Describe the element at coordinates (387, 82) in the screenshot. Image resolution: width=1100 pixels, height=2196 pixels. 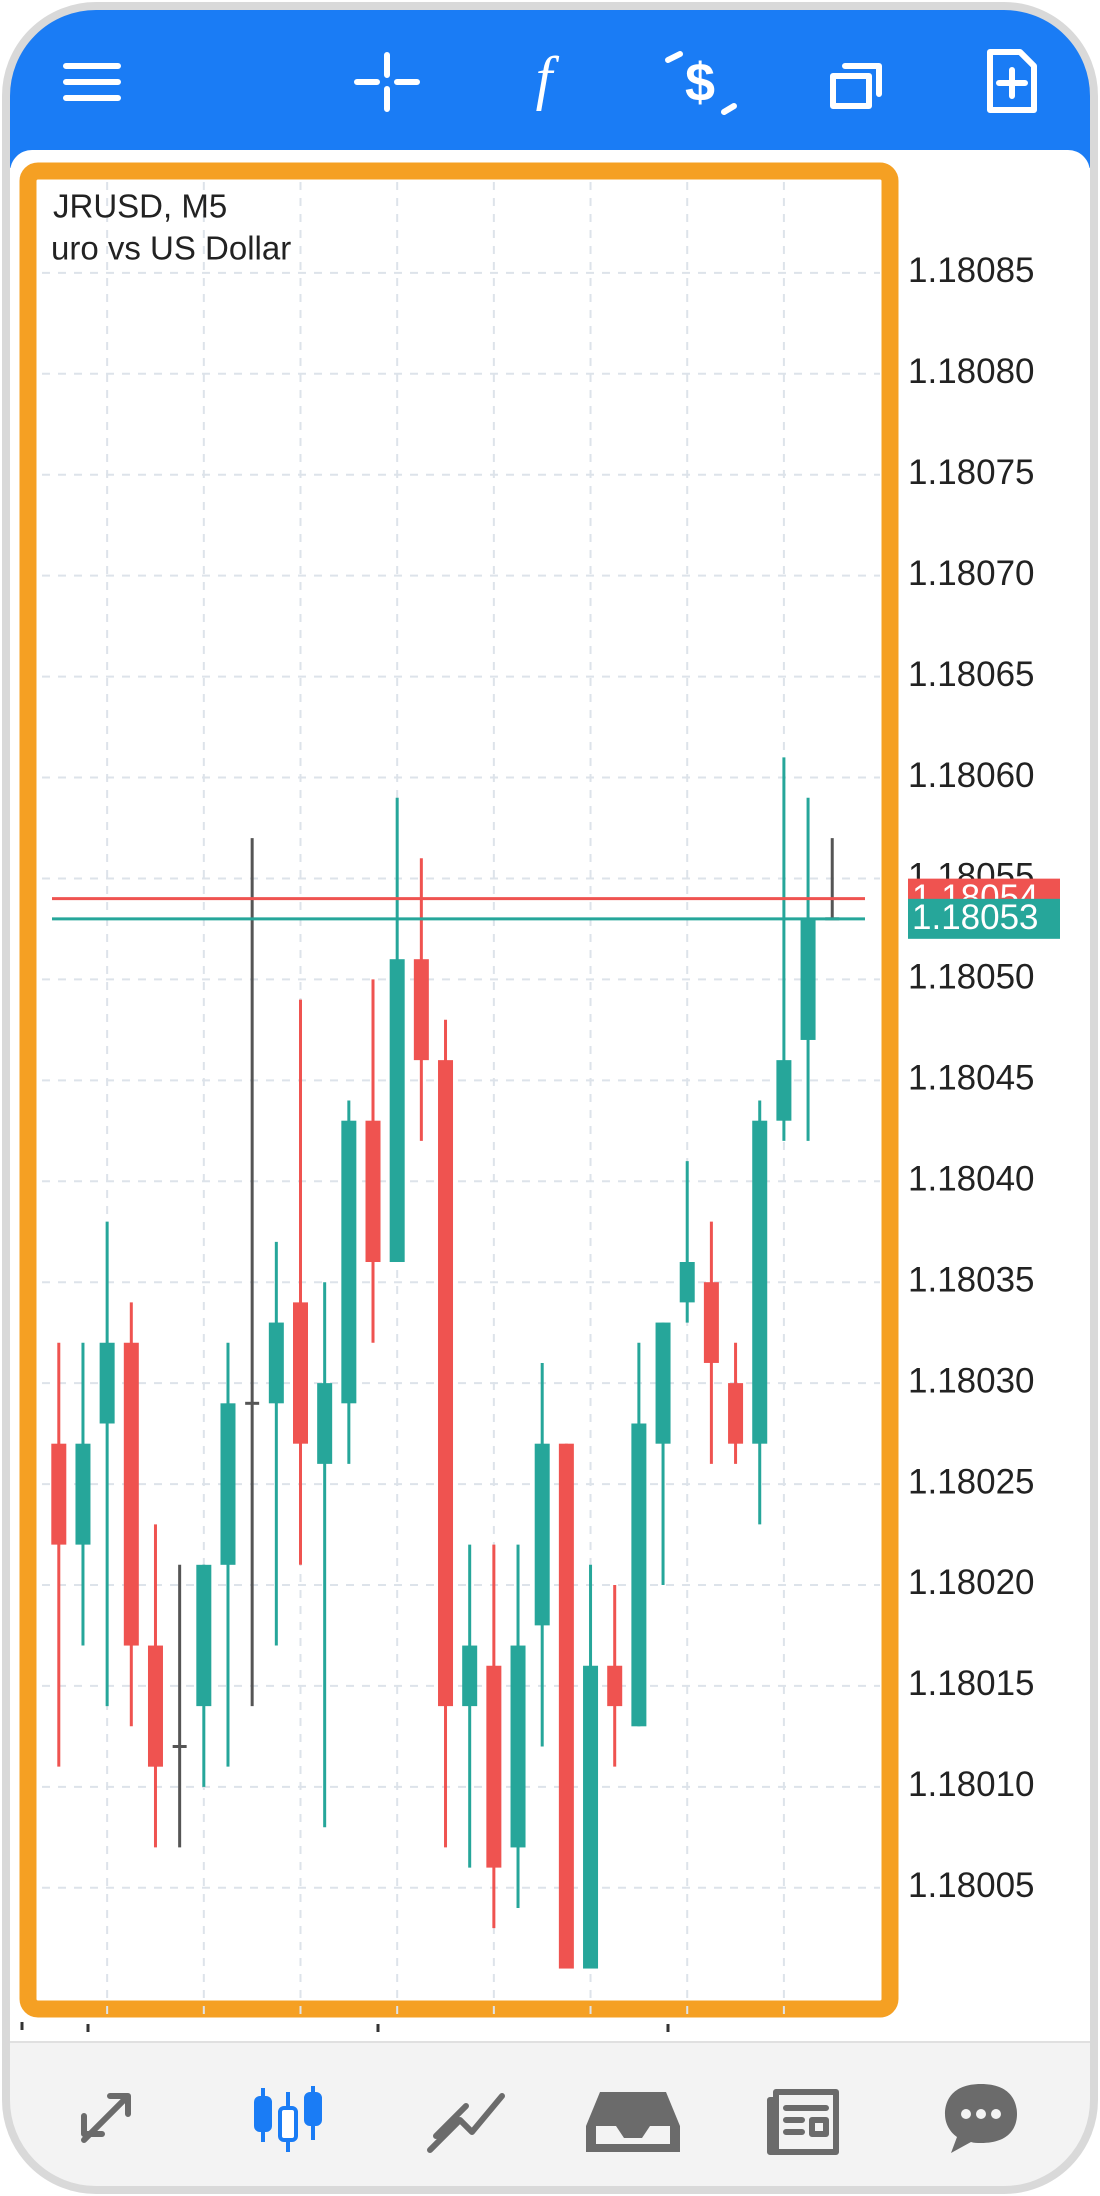
I see `crosshair-button` at that location.